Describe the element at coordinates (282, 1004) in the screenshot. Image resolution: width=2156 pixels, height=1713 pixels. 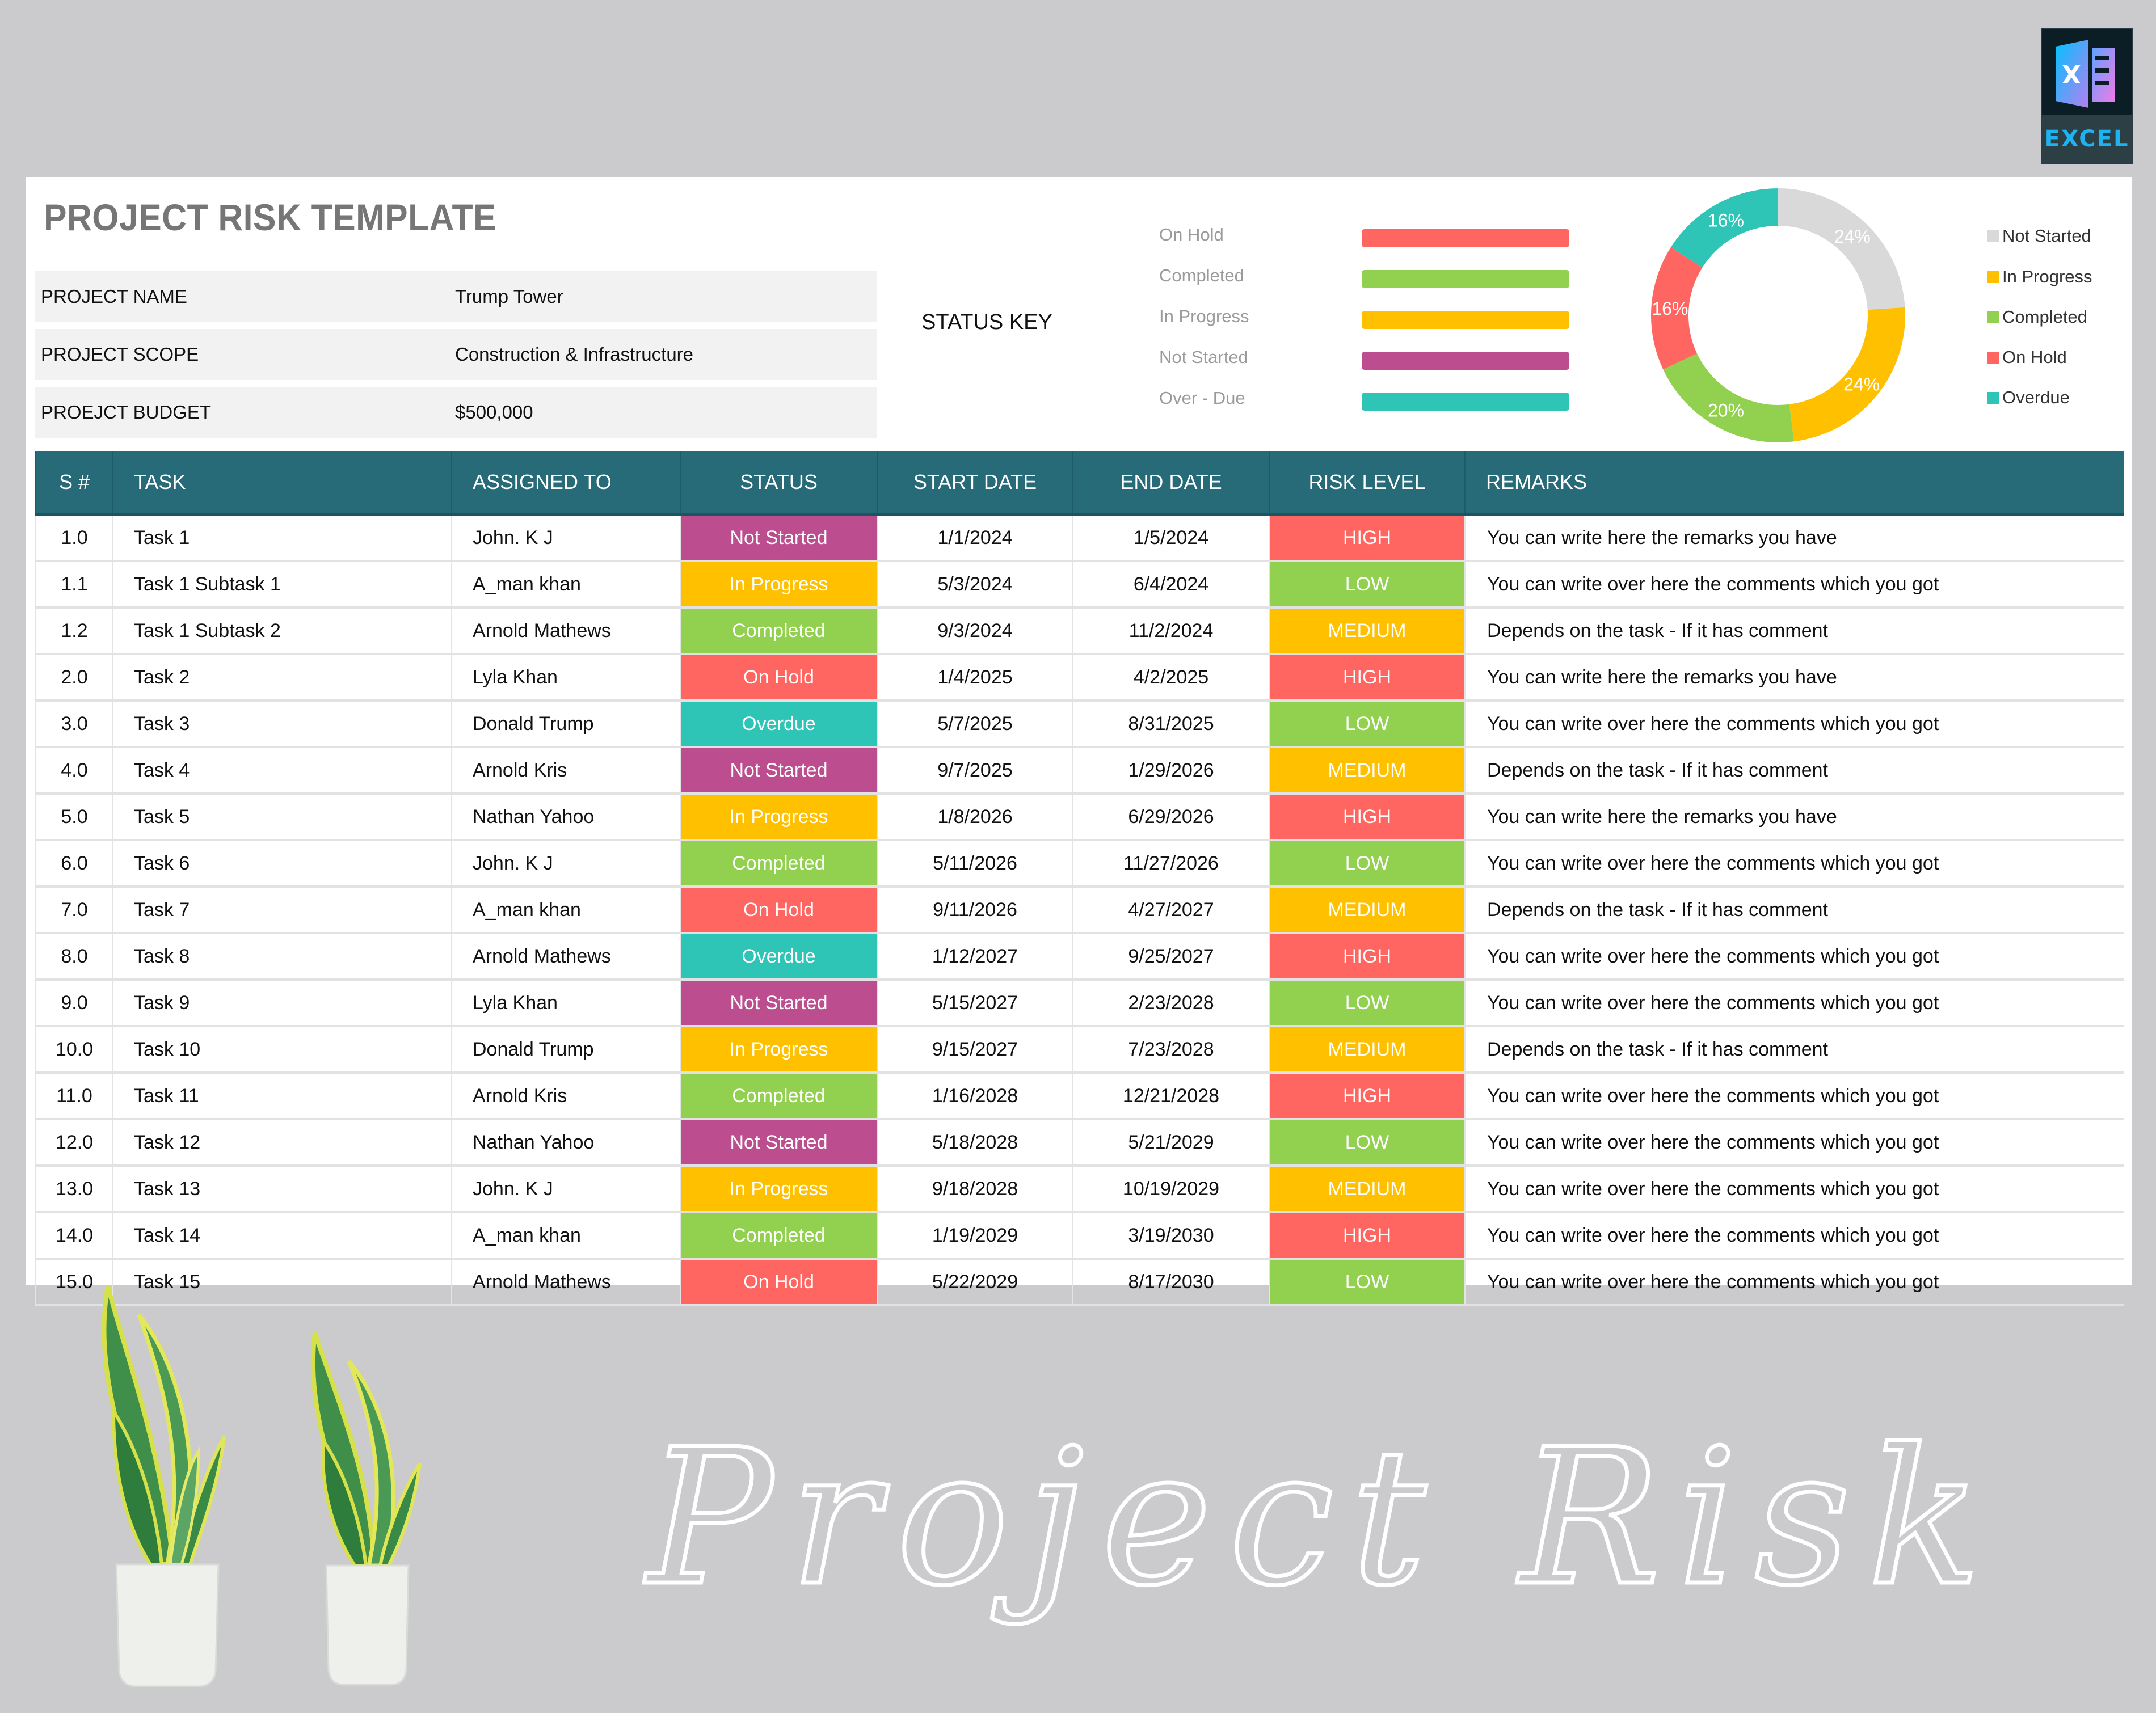
I see `task-cell: Task 9` at that location.